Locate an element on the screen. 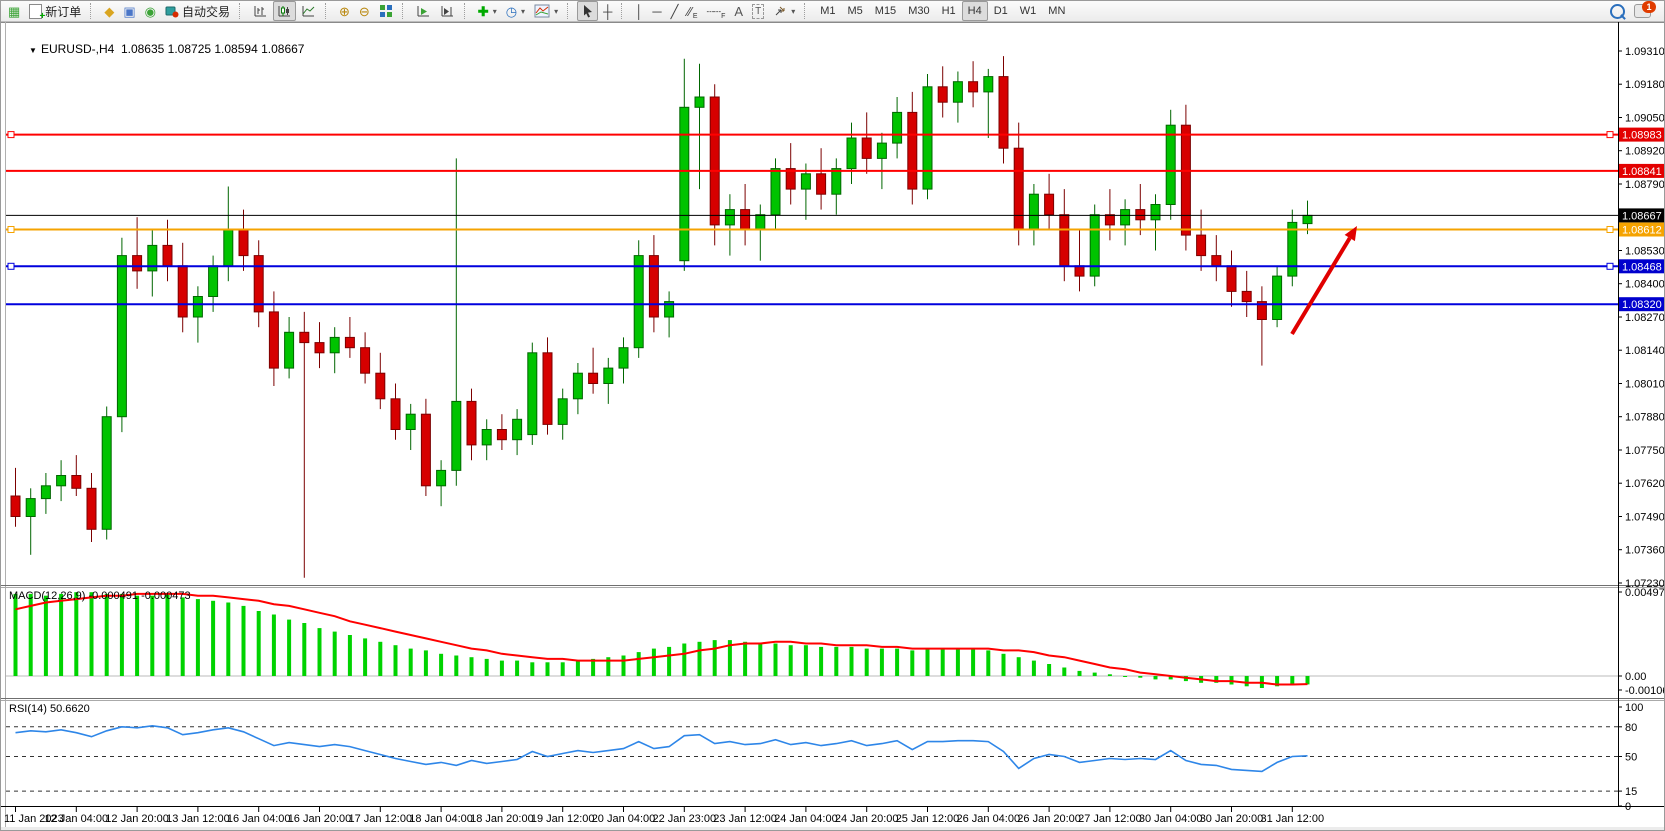  navigator-button: ▣ is located at coordinates (129, 11).